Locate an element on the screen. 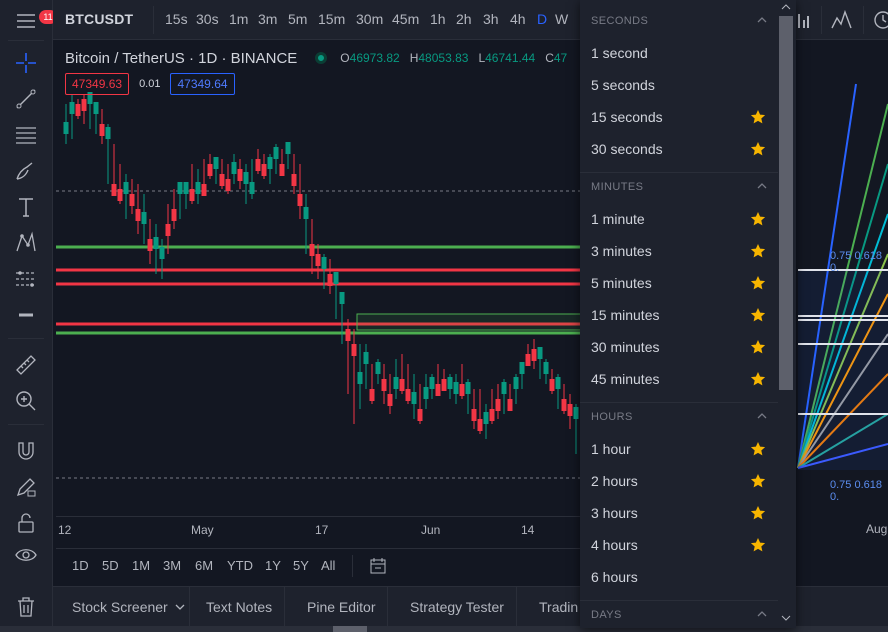 The width and height of the screenshot is (888, 632). left-drawing-toolbar: 11 is located at coordinates (28, 316).